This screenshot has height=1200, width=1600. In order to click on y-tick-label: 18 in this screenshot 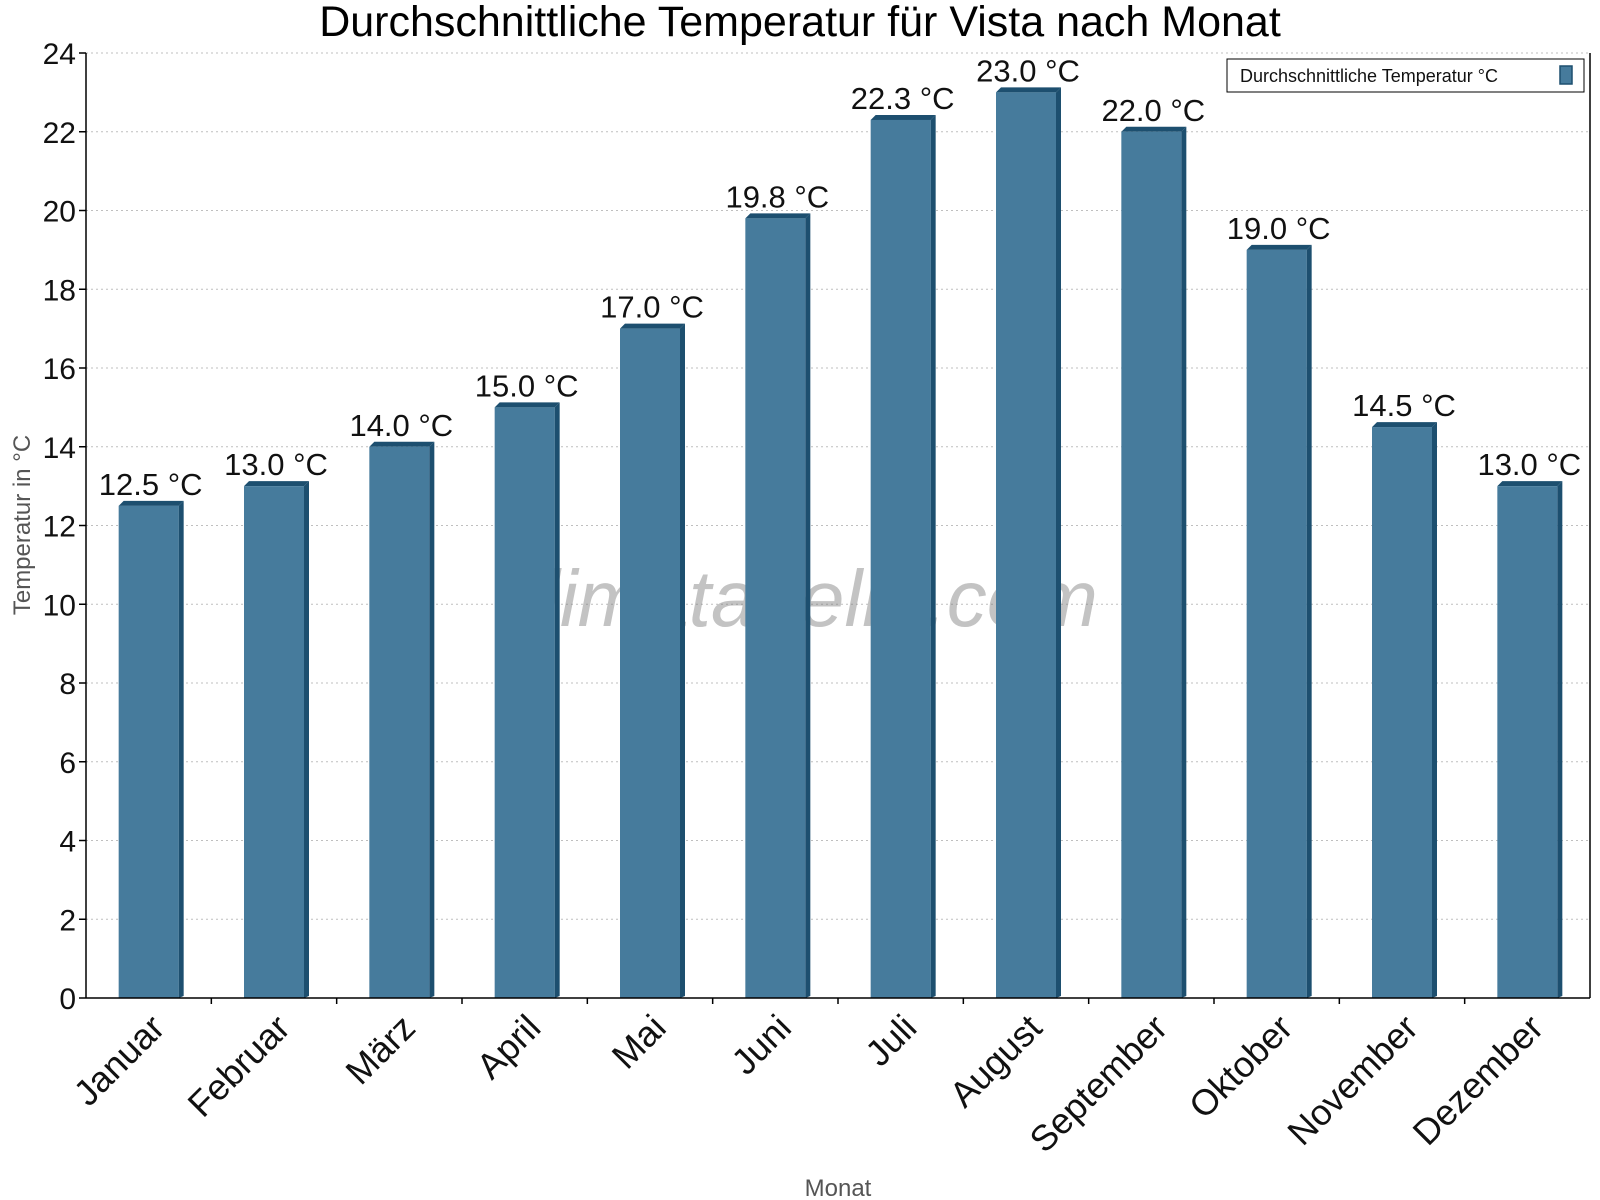, I will do `click(59, 290)`.